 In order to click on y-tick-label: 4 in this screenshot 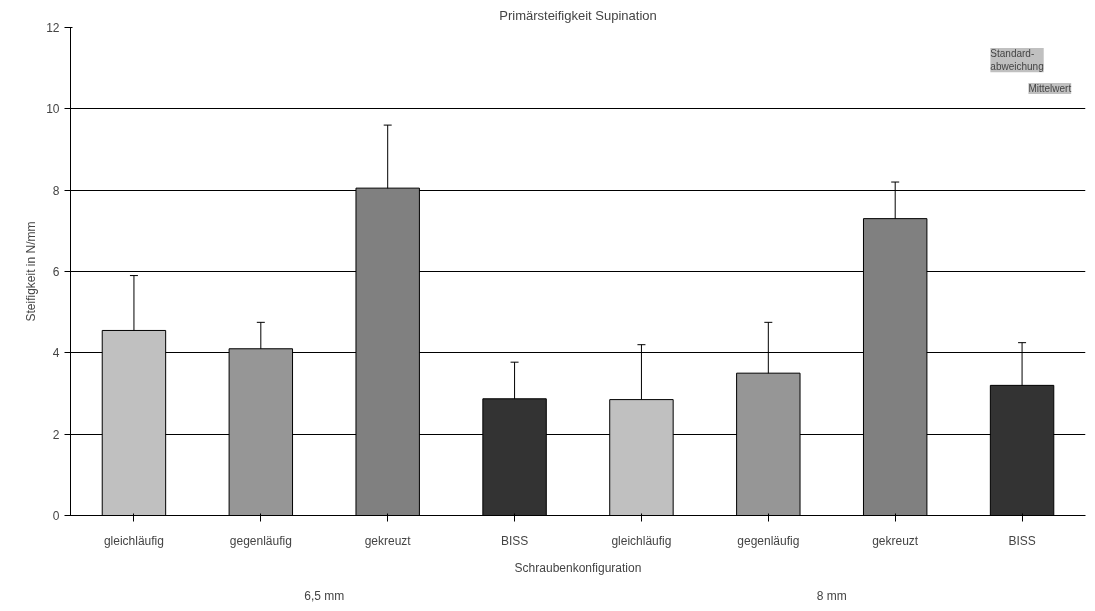, I will do `click(56, 353)`.